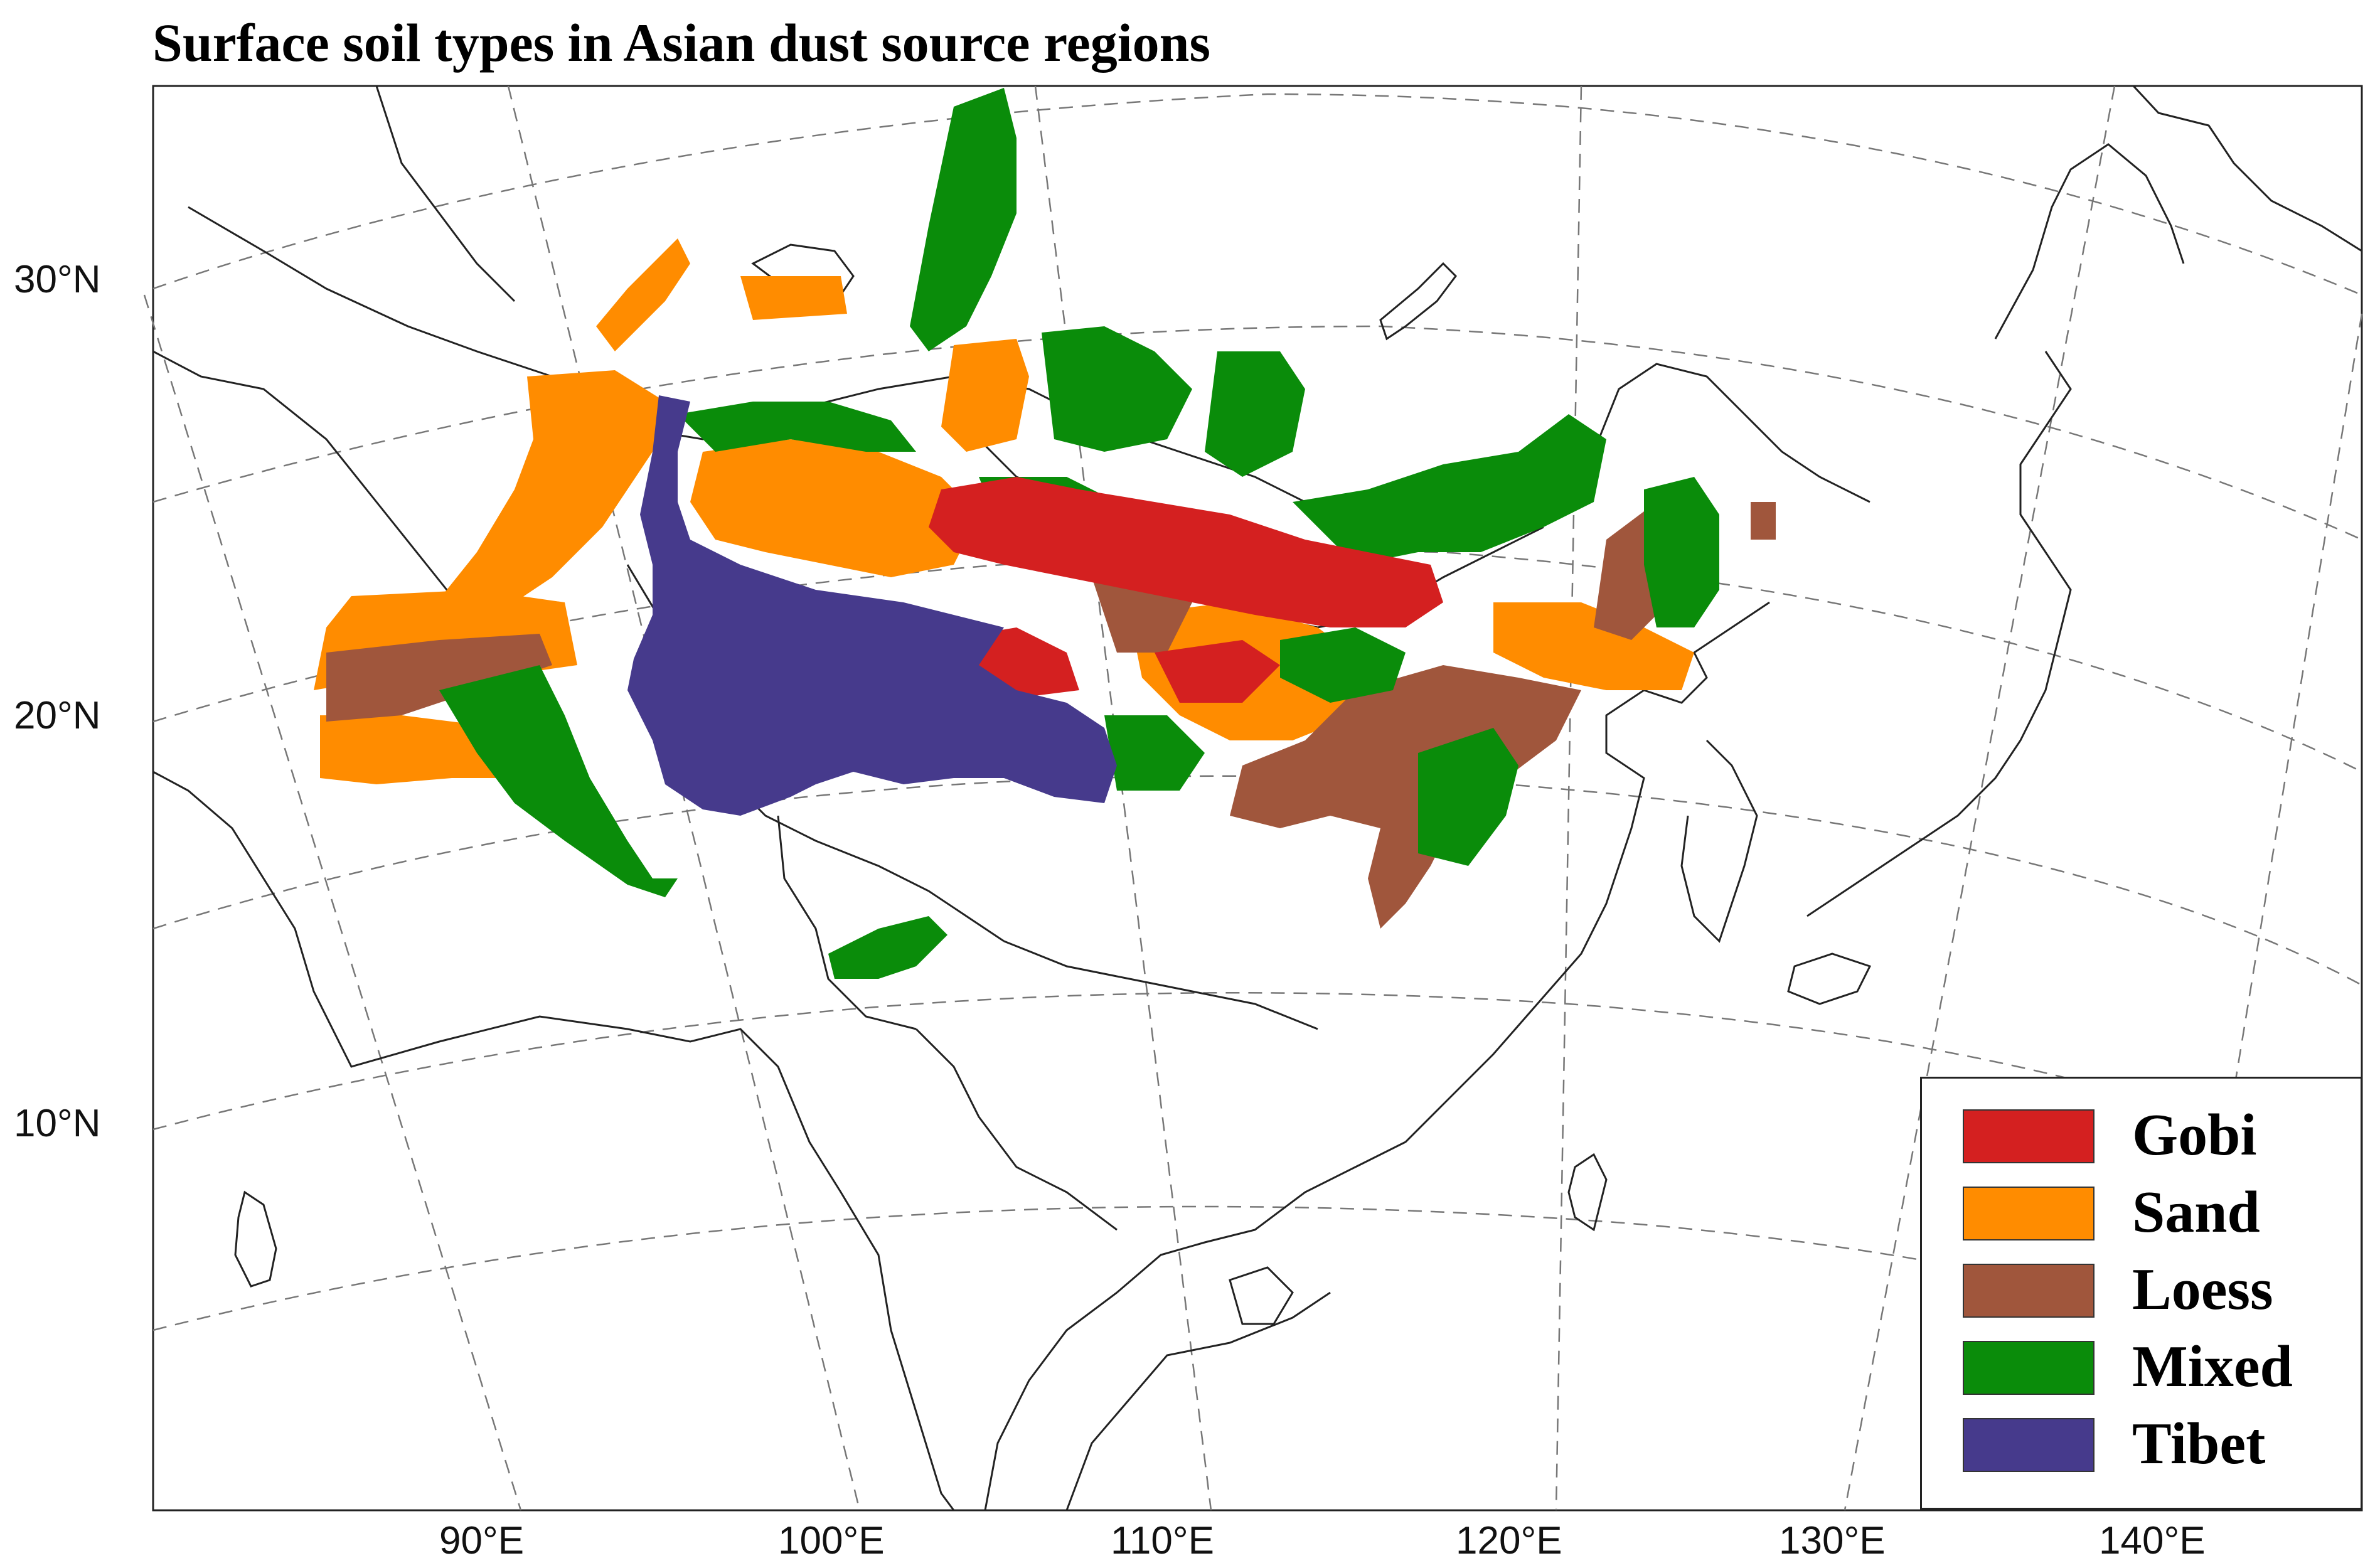  I want to click on soil-region-sand-taklamakan, so click(834, 508).